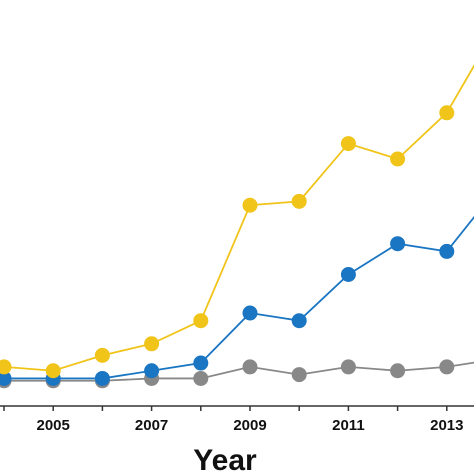 The height and width of the screenshot is (474, 474). Describe the element at coordinates (201, 378) in the screenshot. I see `series-3-point-2008` at that location.